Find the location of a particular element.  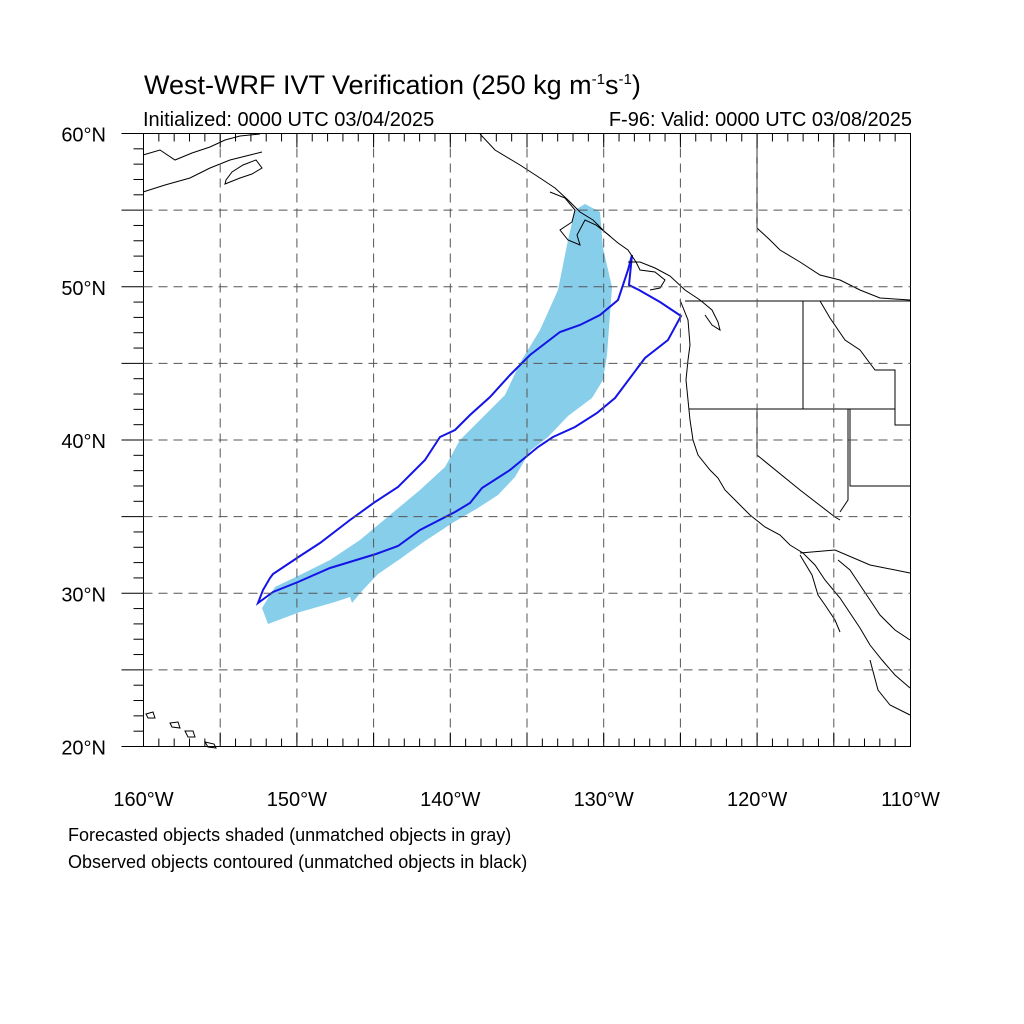

title-superscript-2: -1 is located at coordinates (625, 79).